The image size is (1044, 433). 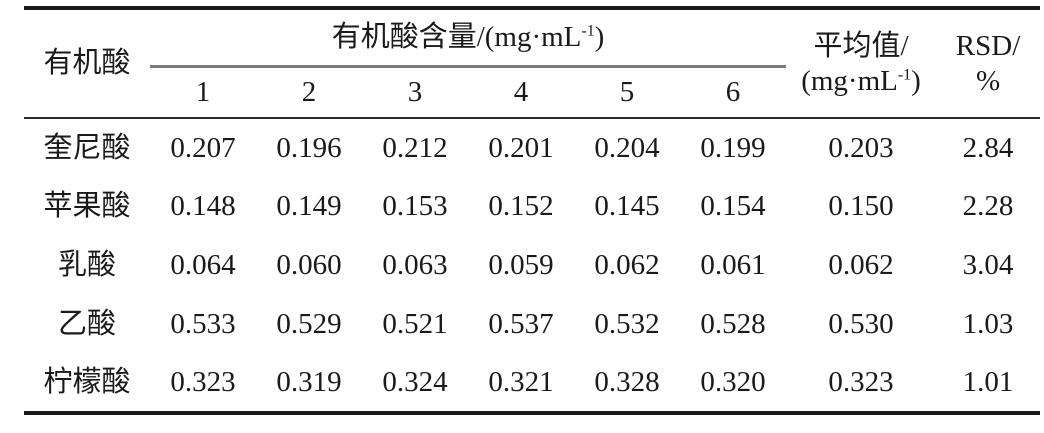 I want to click on acid-name-cell: 柠檬酸, so click(x=87, y=382).